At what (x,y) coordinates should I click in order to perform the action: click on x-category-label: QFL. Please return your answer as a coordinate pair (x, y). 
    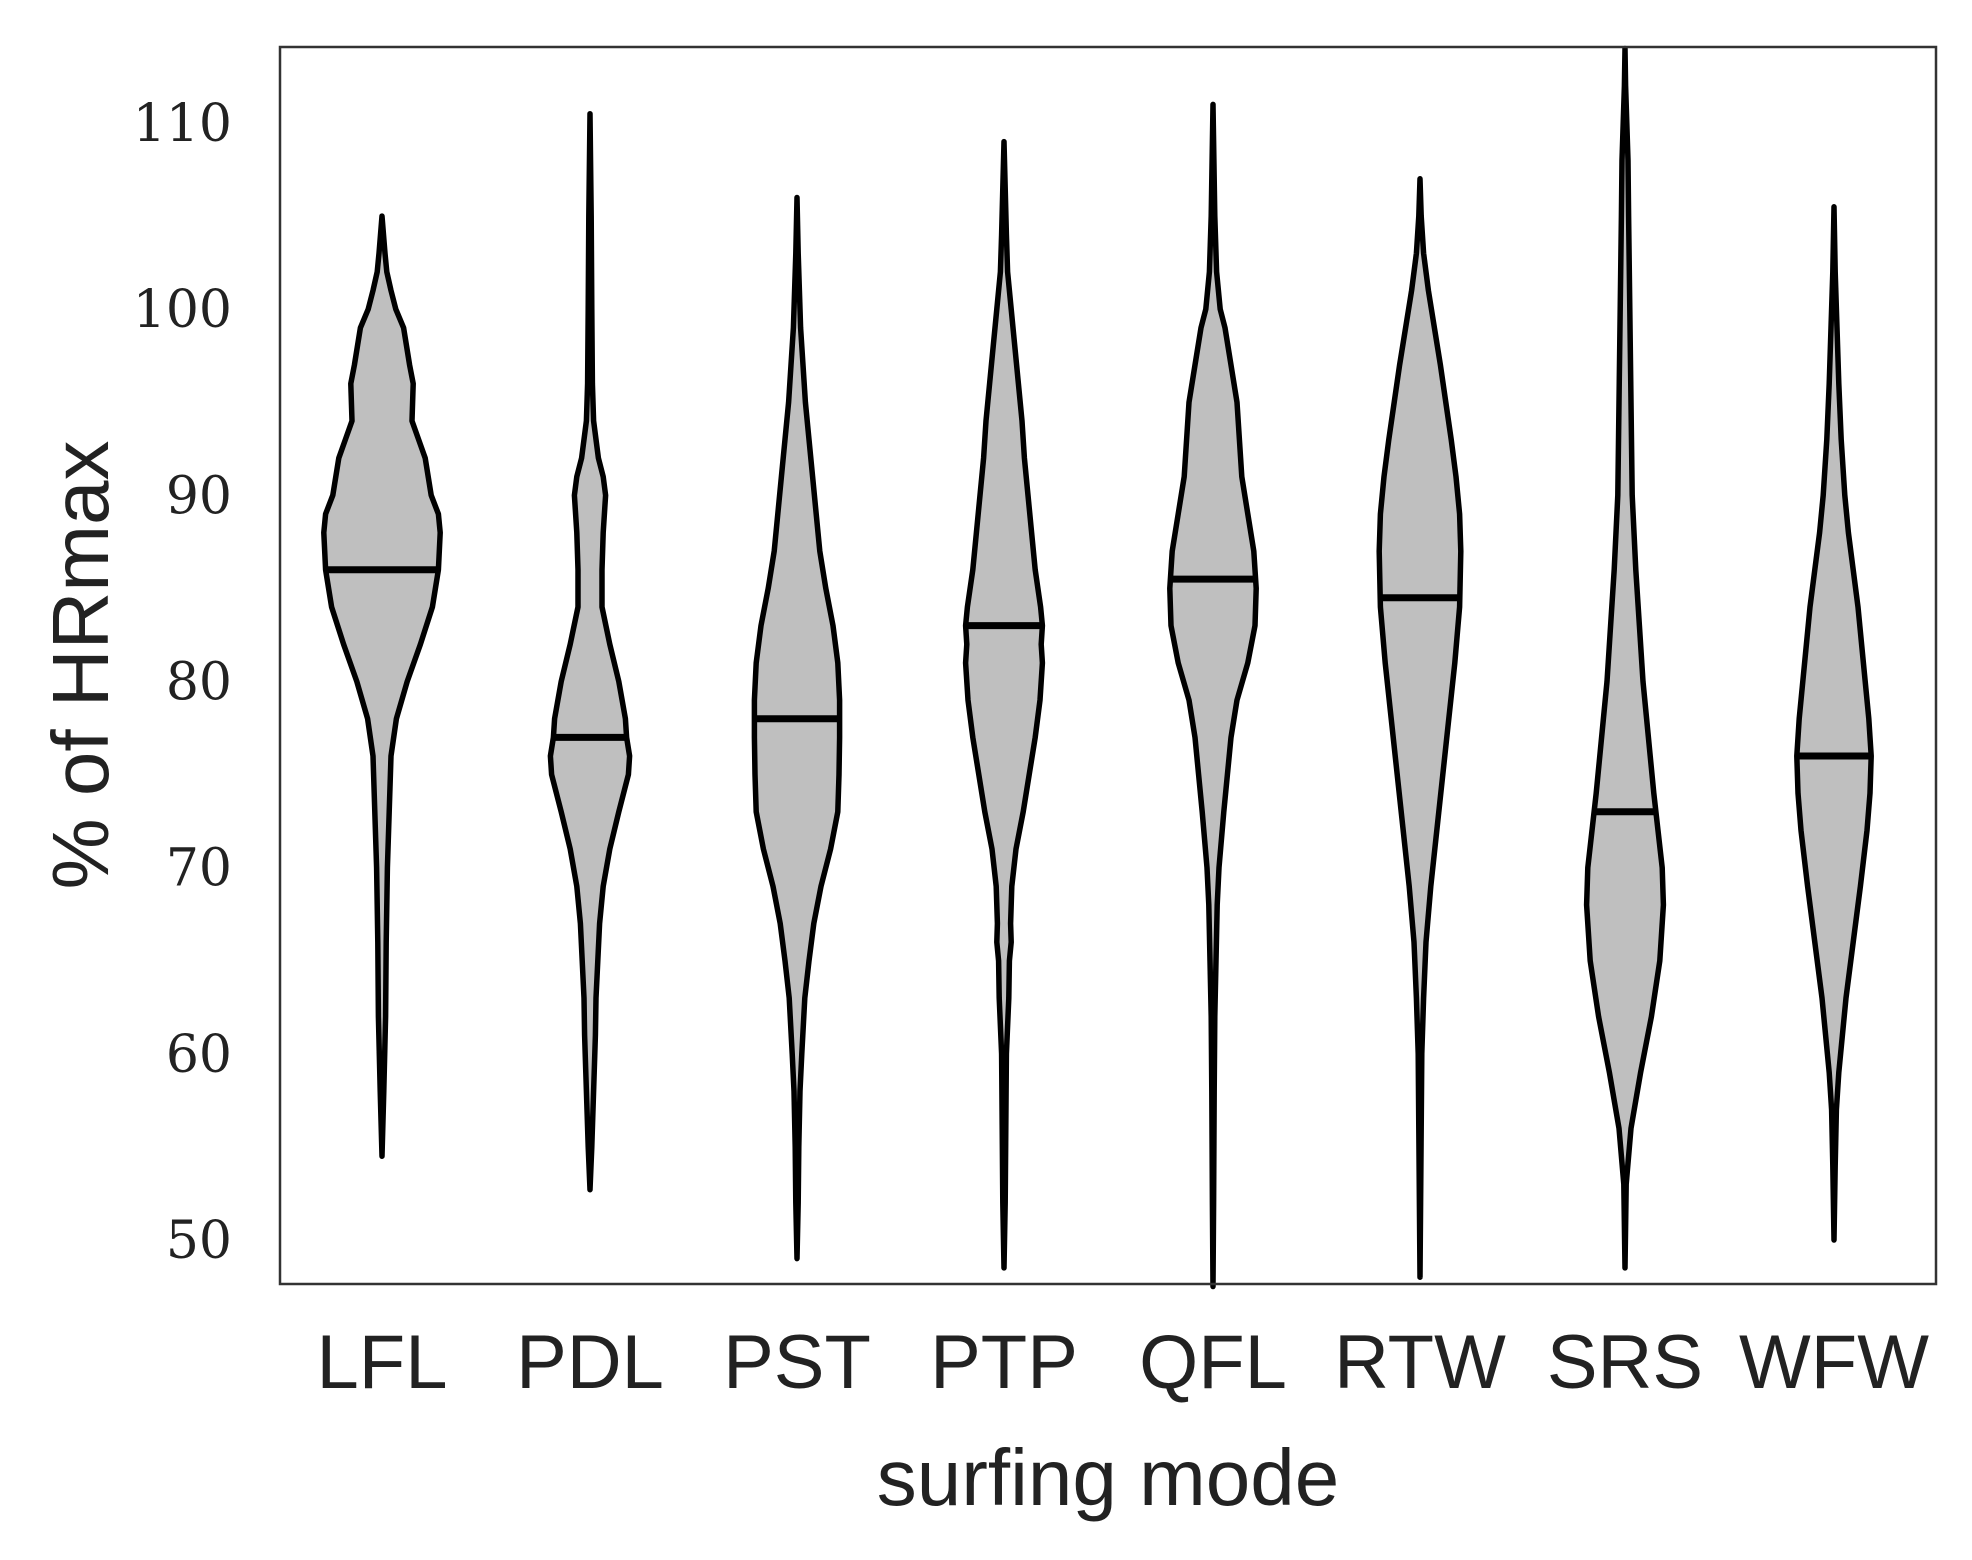
    Looking at the image, I should click on (1213, 1362).